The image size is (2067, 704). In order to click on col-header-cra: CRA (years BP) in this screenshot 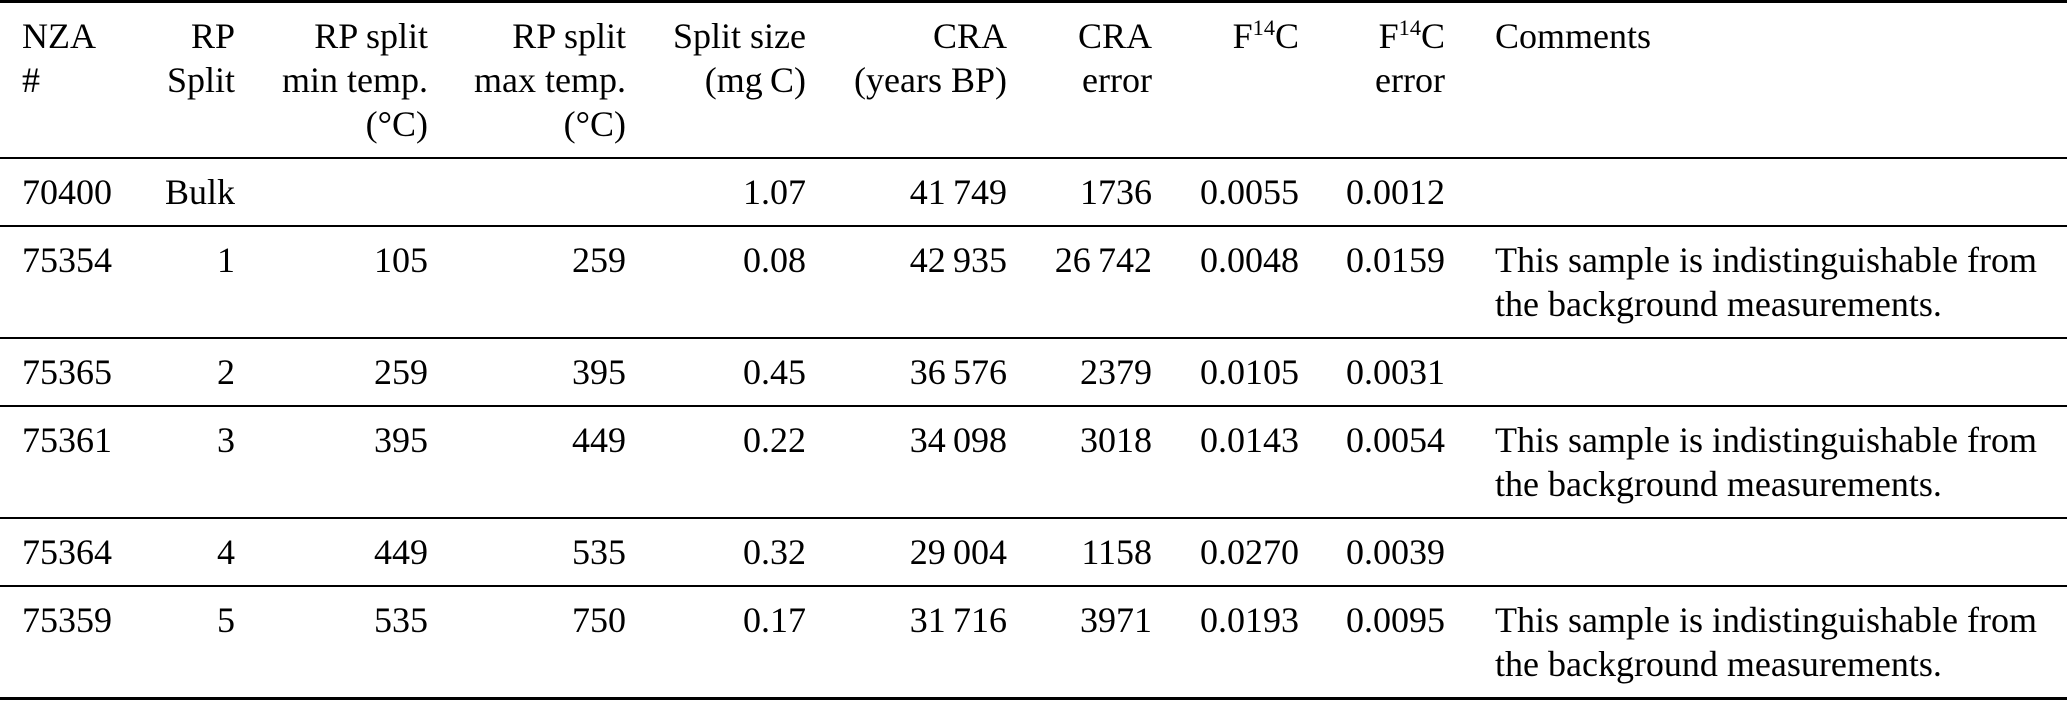, I will do `click(930, 58)`.